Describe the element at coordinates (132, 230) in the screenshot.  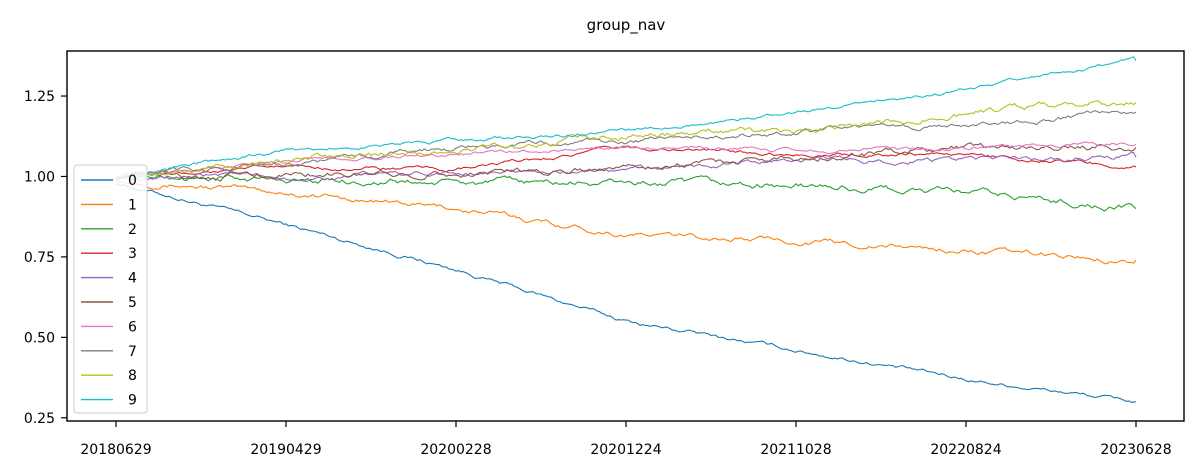
I see `legend-label-2: 2` at that location.